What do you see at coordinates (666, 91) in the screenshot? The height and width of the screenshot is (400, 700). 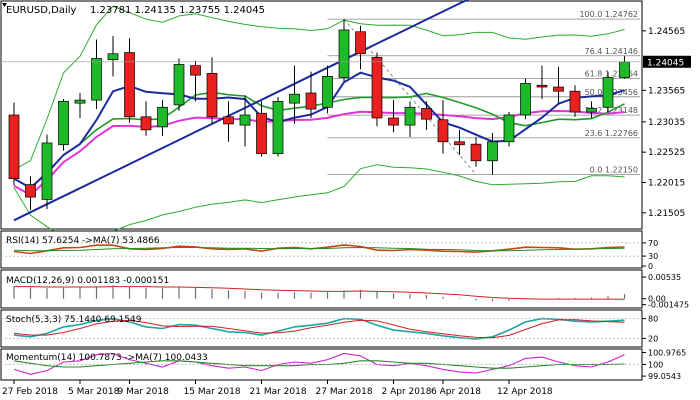 I see `price-tick-label: 1.23565` at bounding box center [666, 91].